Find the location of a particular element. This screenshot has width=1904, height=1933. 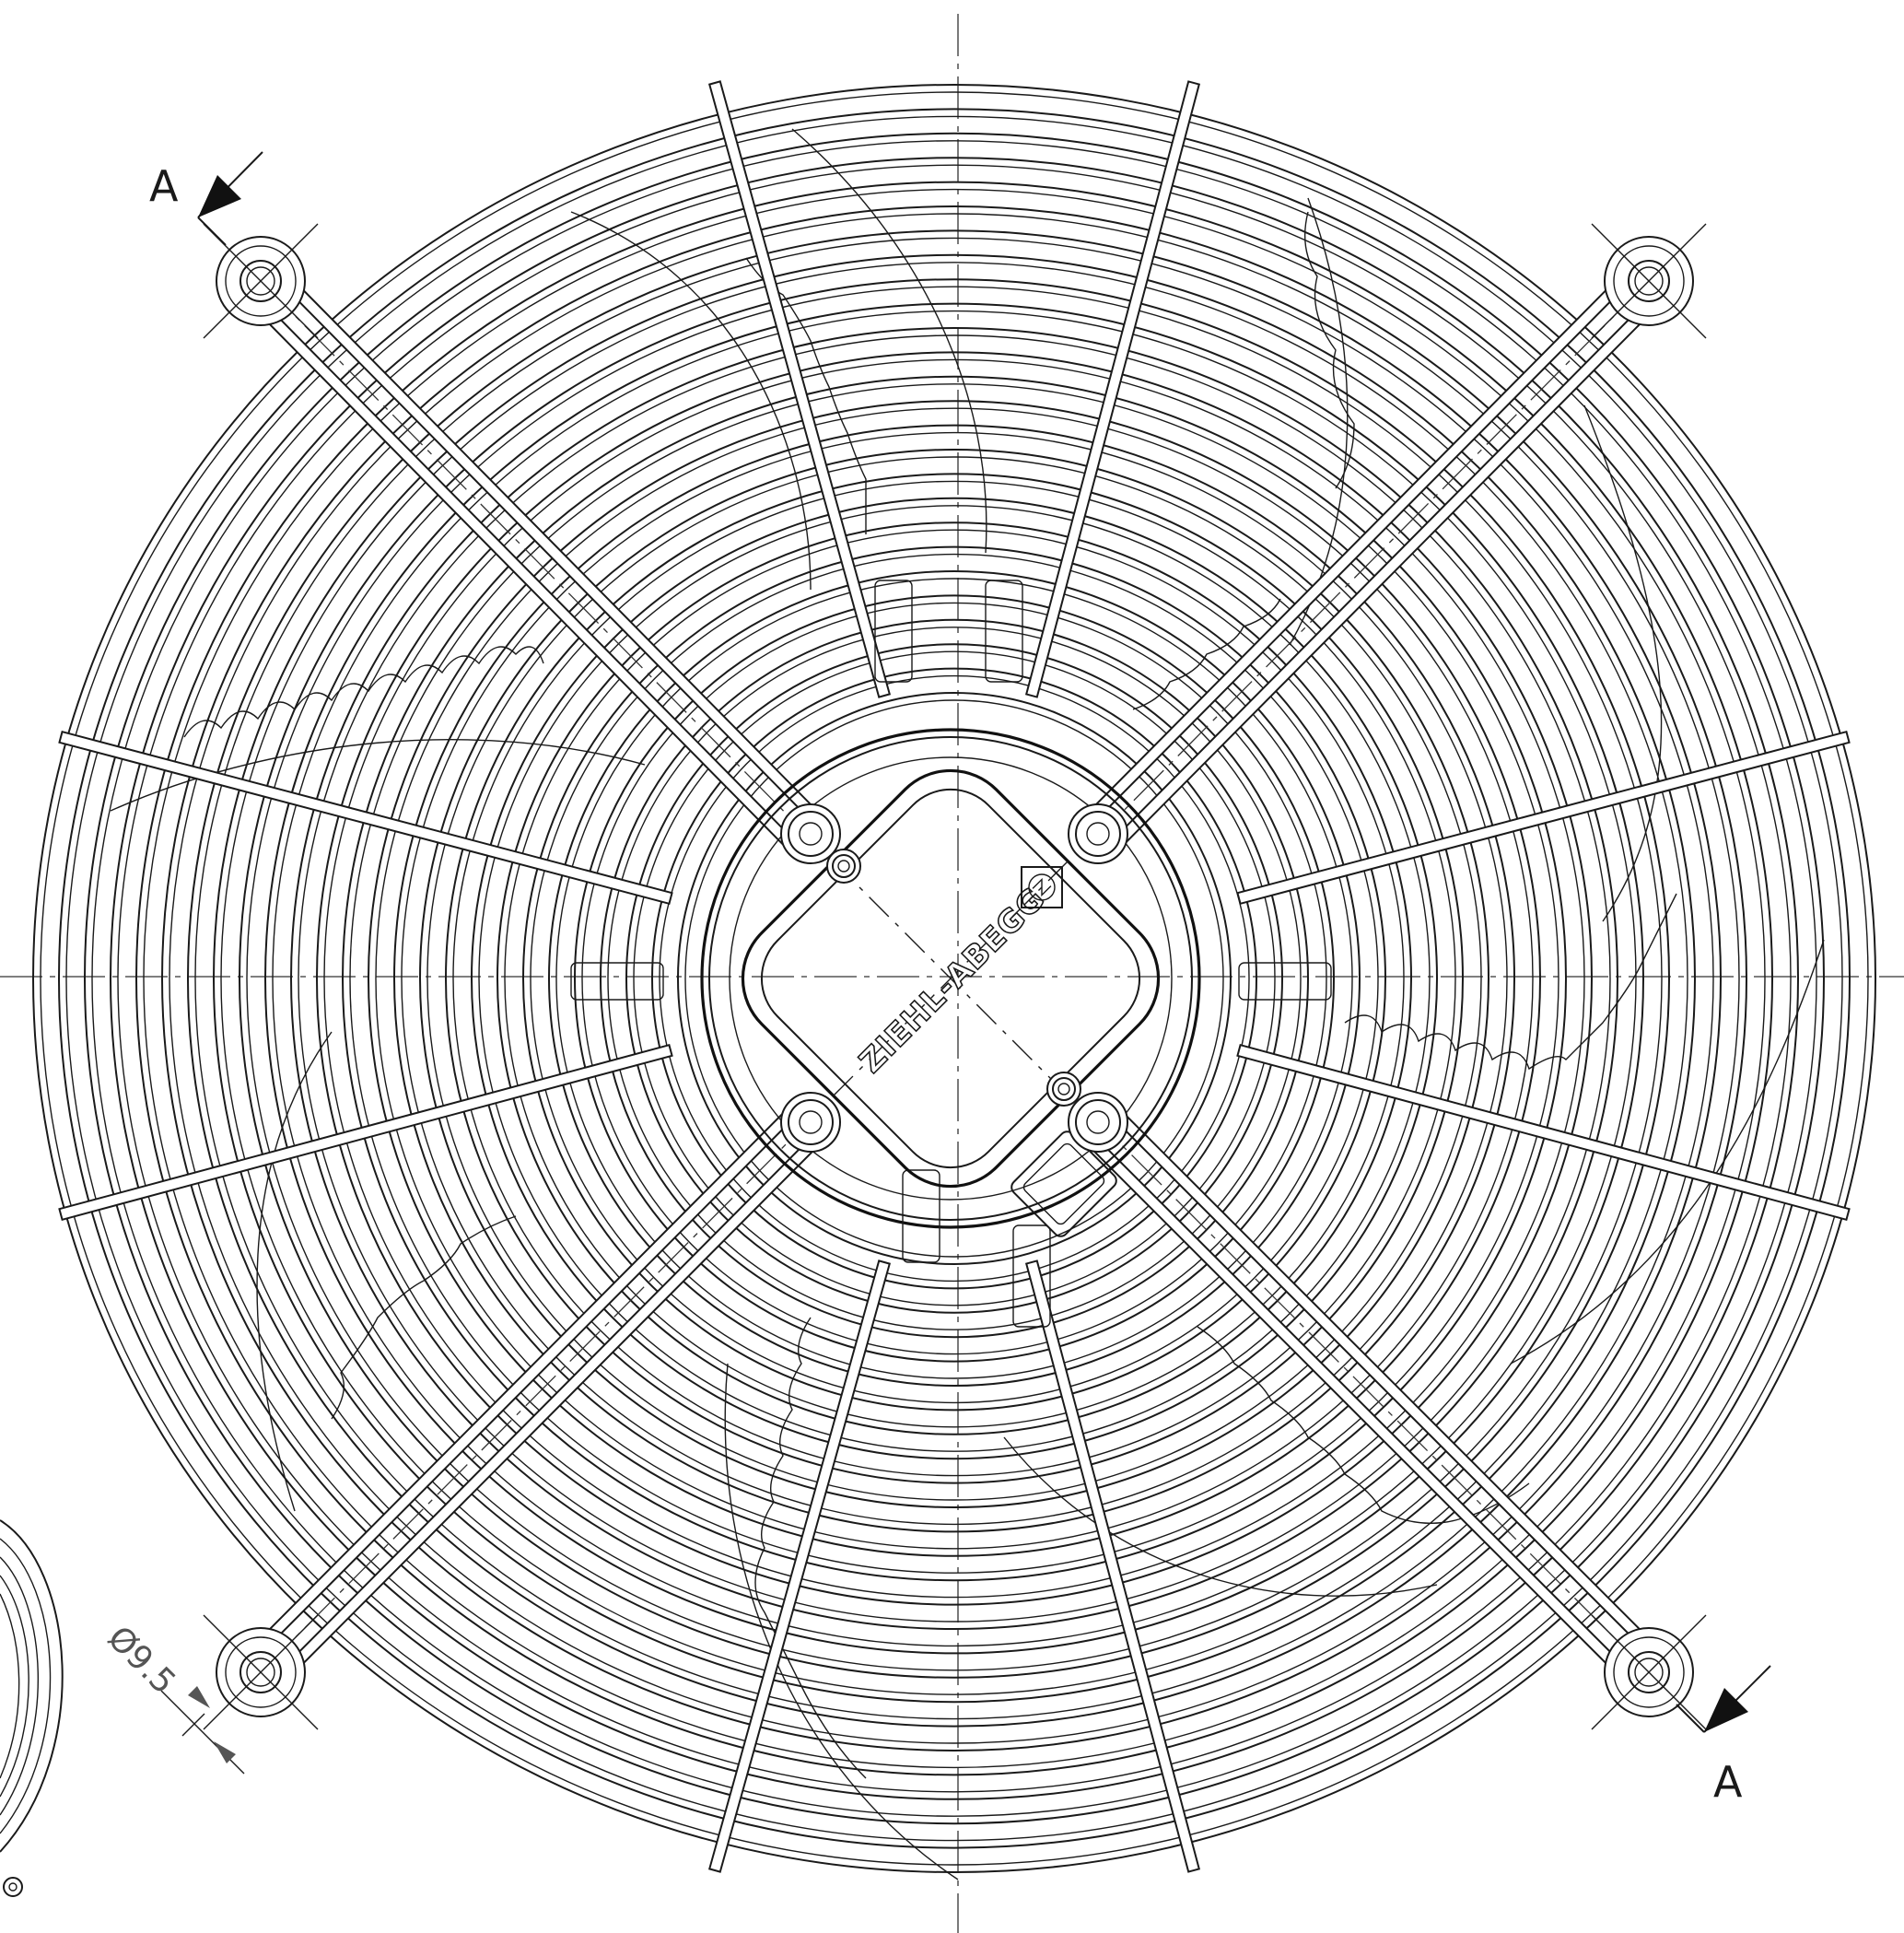

adjacent-fan-partial is located at coordinates (32, 1708).